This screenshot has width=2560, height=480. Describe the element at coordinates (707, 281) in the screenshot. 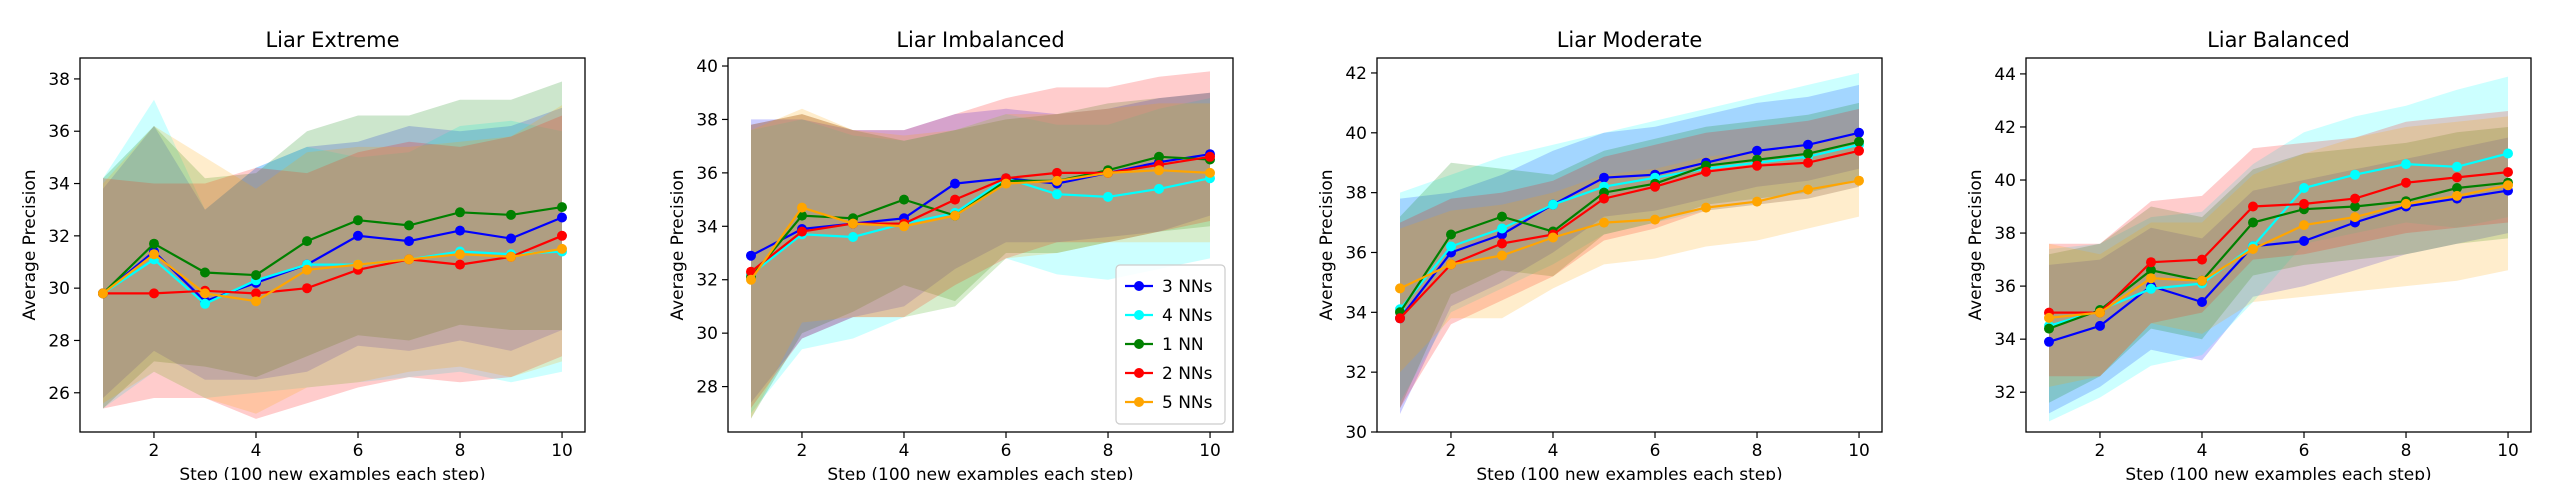

I see `y-tick-label: 32` at that location.